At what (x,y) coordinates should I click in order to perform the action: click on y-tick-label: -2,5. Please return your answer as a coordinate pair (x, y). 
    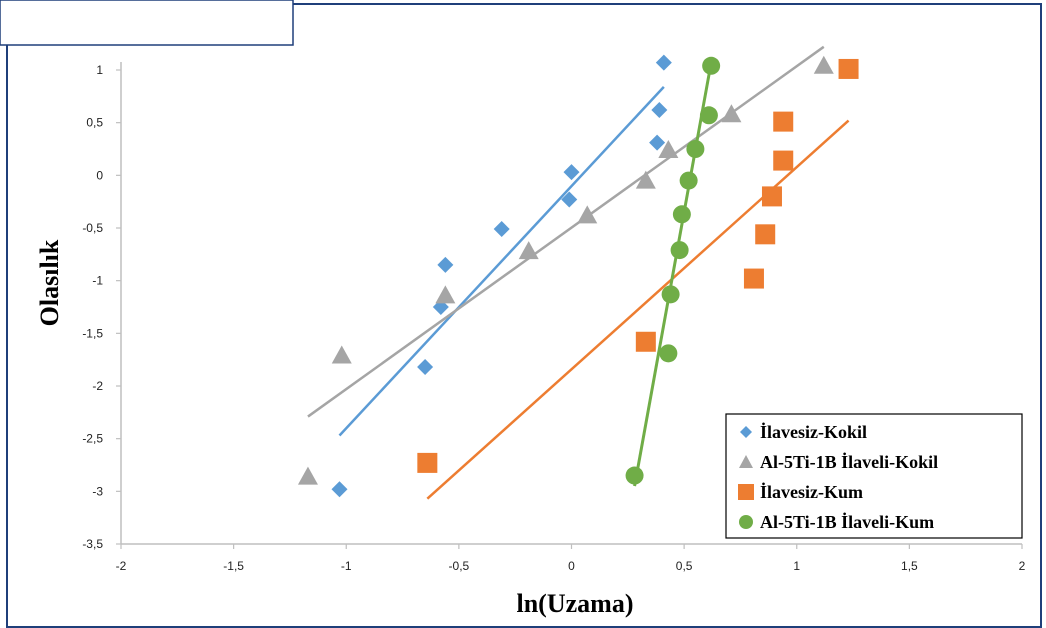
    Looking at the image, I should click on (92, 439).